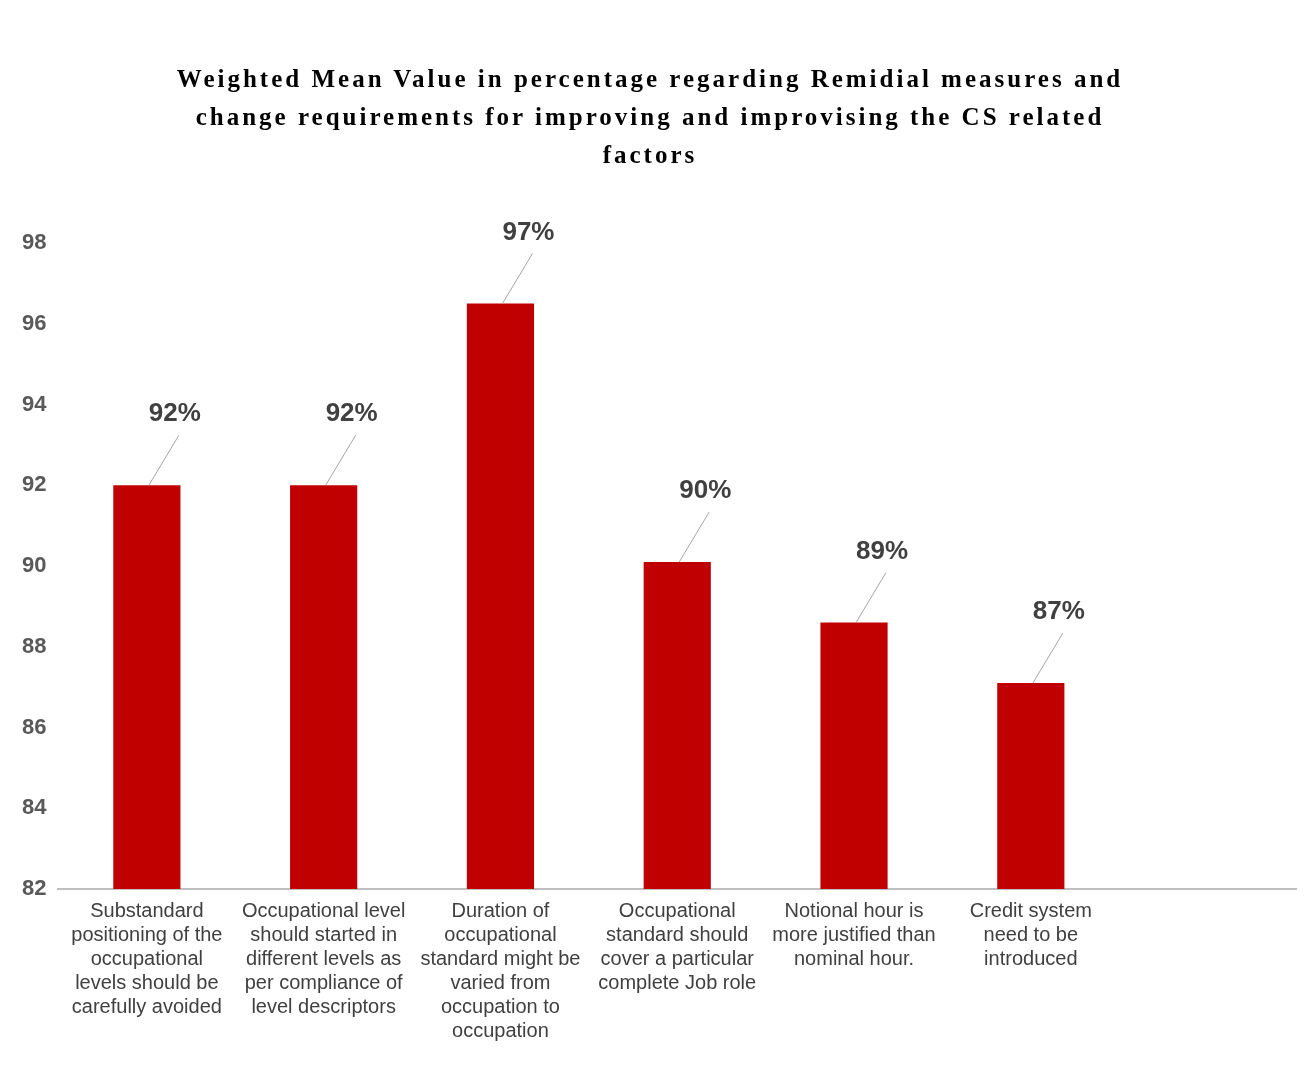  I want to click on x-tick-label: Substandard positioning of the occupational levels should be carefully avoided, so click(147, 957).